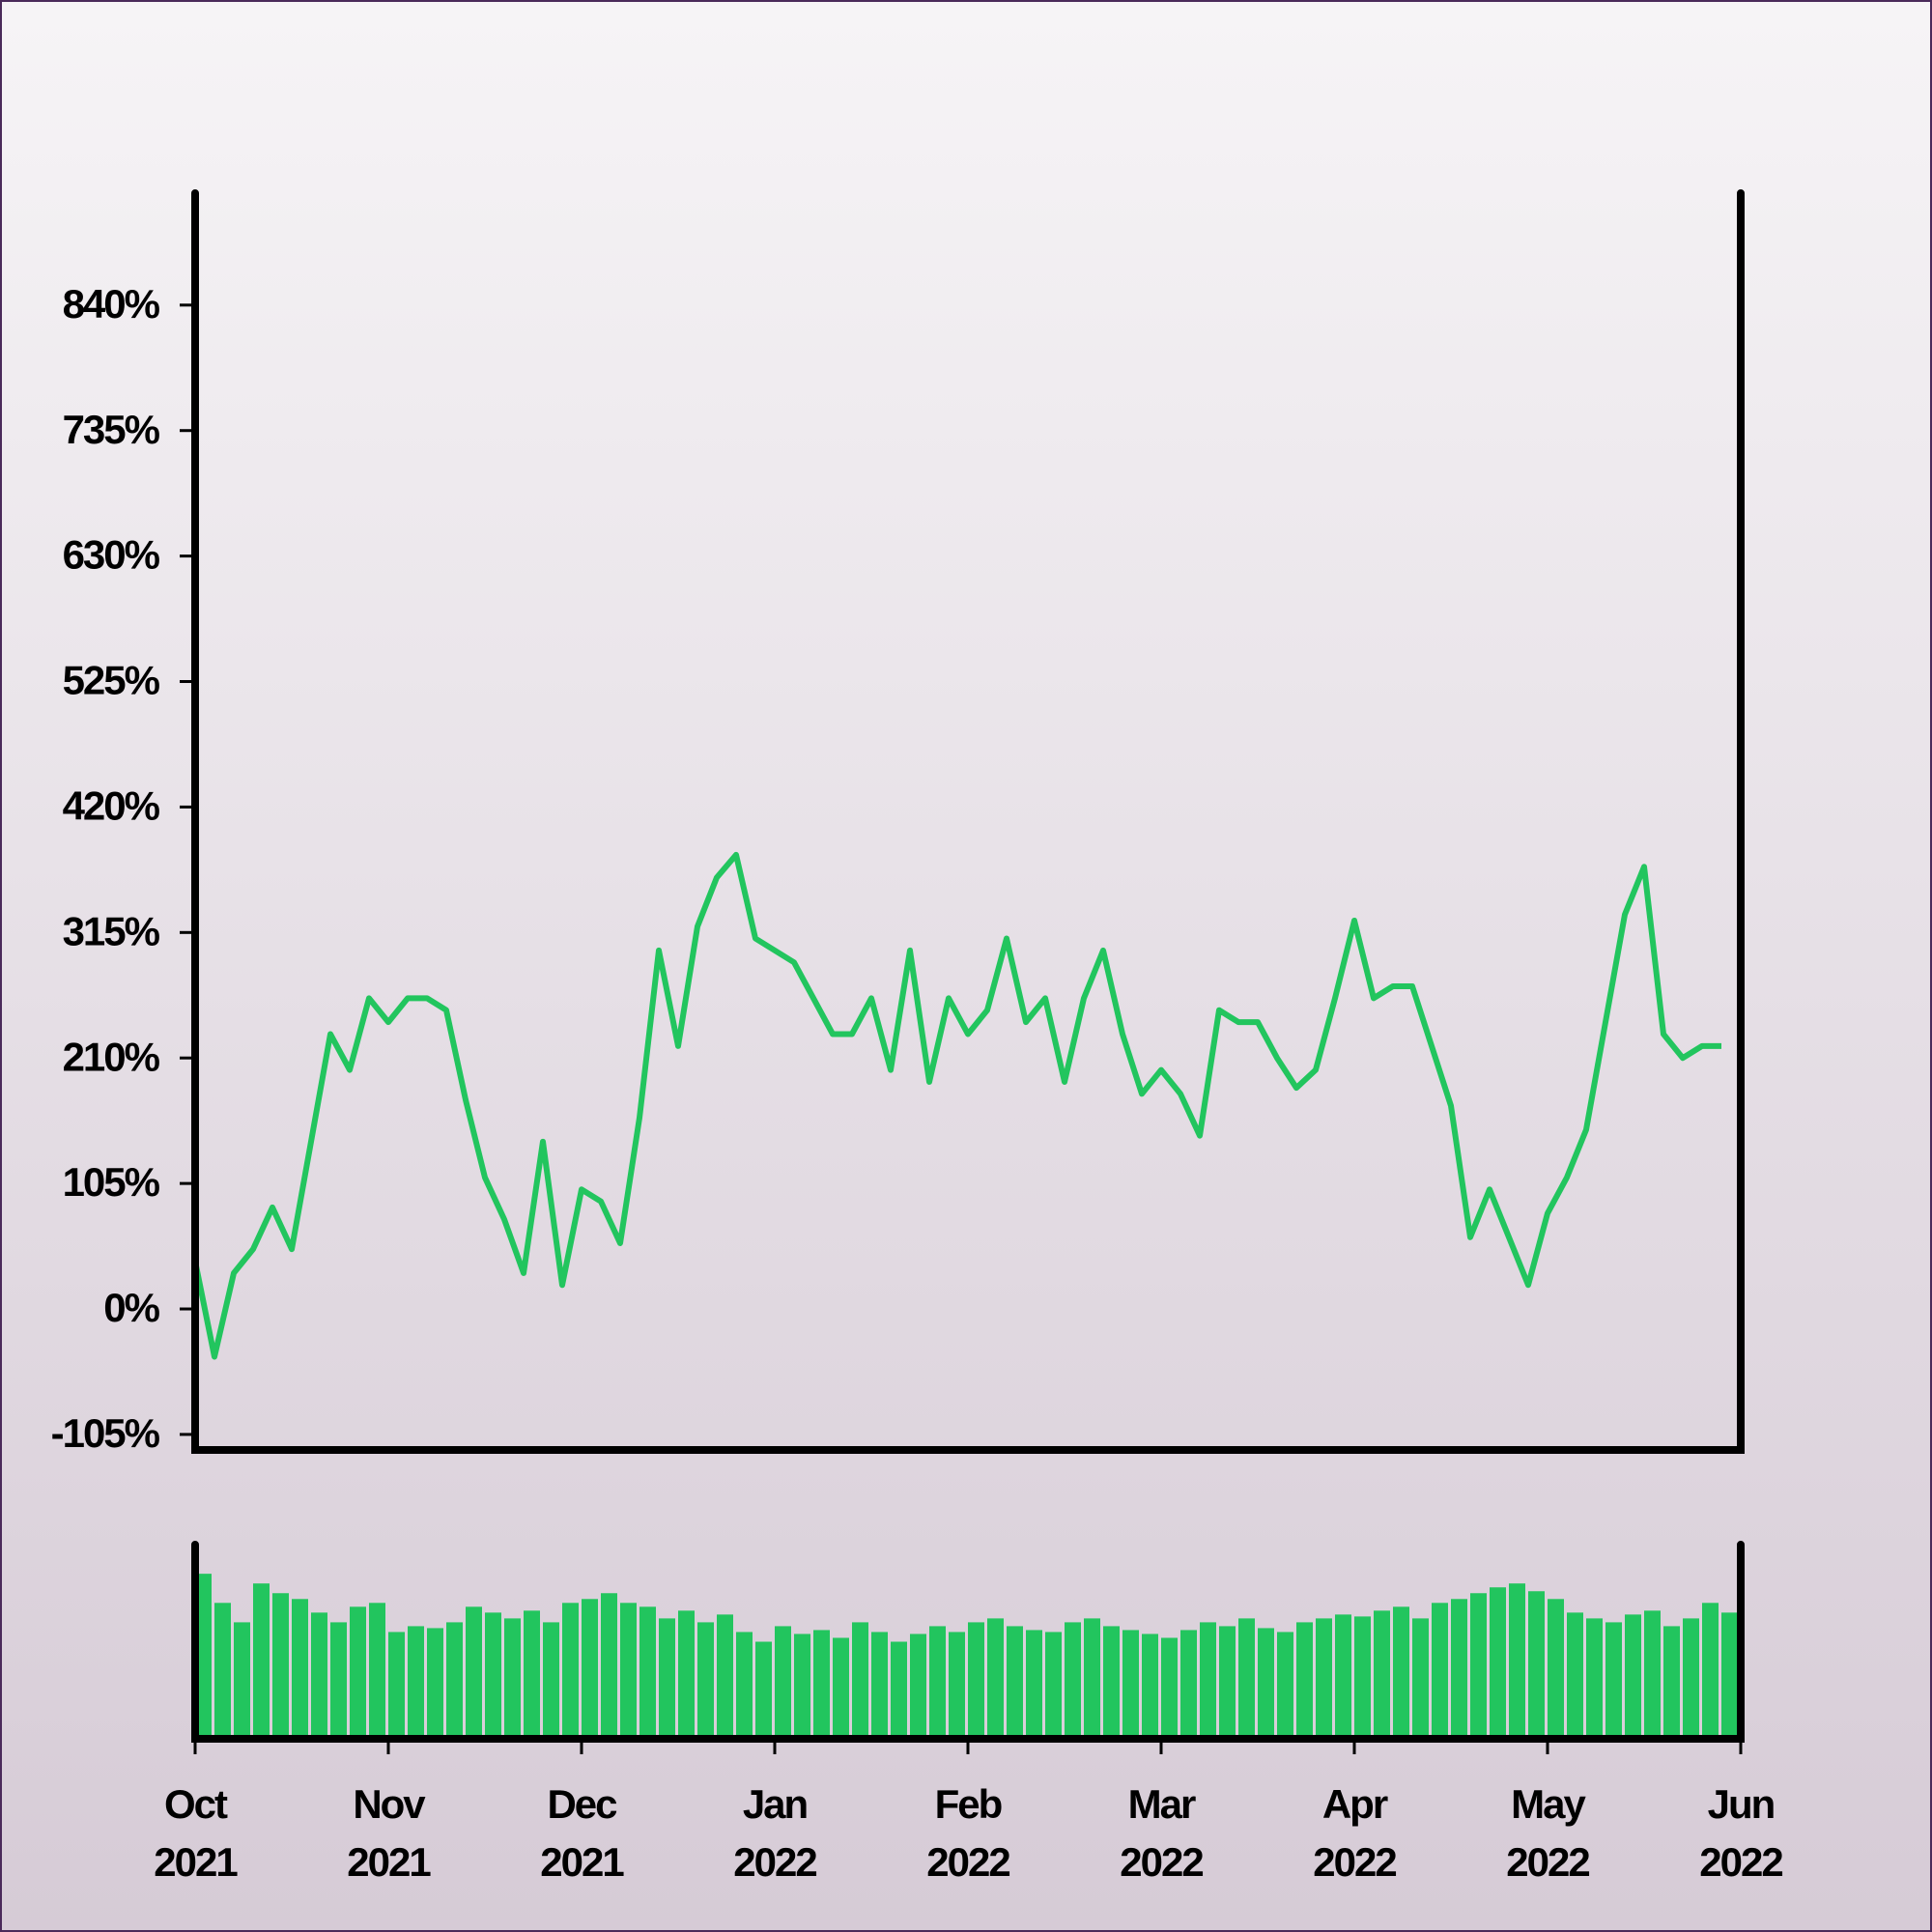  I want to click on x-tick-label: Feb 2022, so click(968, 1833).